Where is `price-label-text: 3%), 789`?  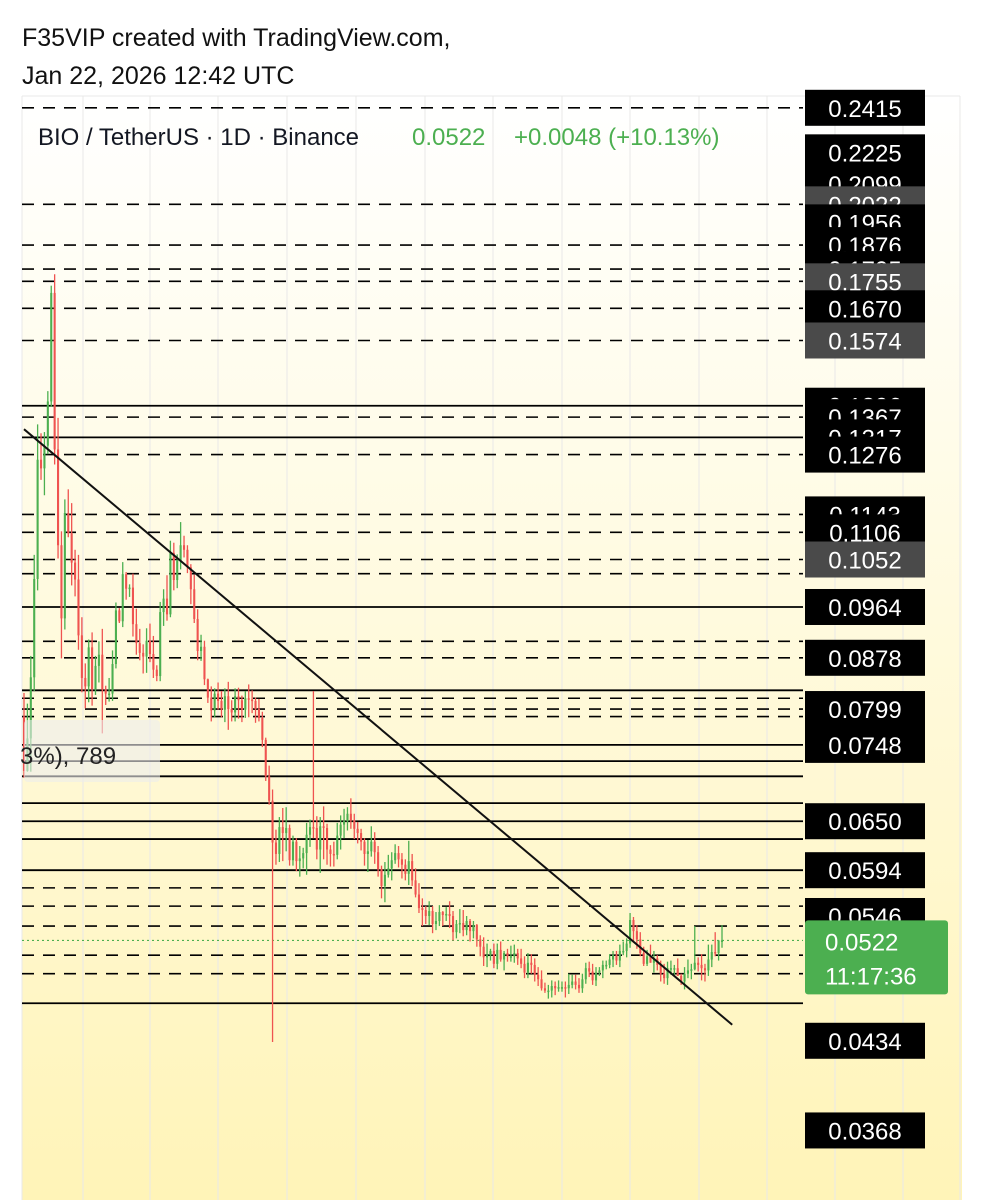 price-label-text: 3%), 789 is located at coordinates (68, 756).